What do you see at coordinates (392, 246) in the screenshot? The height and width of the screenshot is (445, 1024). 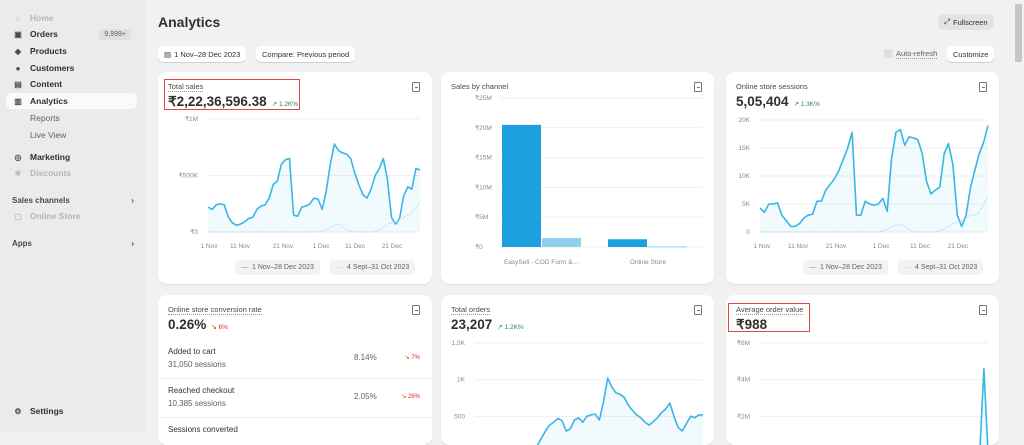 I see `x-tick-label: 21 Dec` at bounding box center [392, 246].